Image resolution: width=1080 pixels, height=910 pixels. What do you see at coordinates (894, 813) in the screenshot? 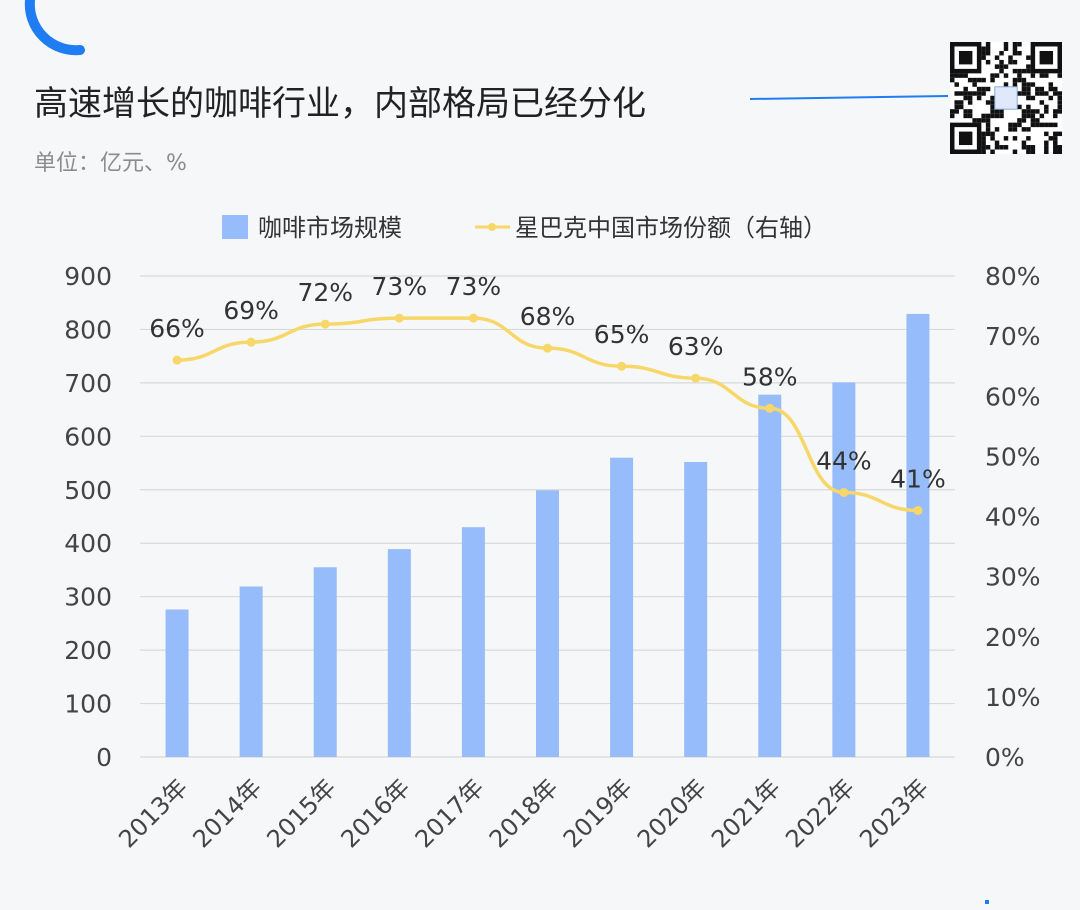
I see `x-tick-label: 2023年` at bounding box center [894, 813].